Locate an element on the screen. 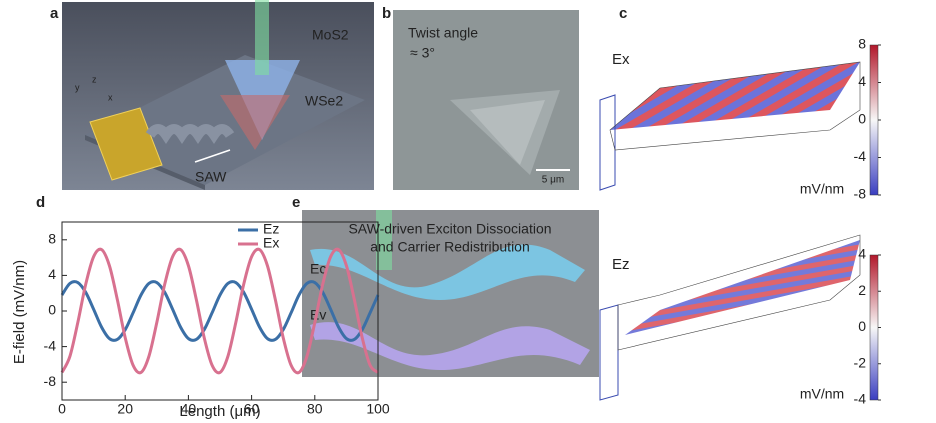 This screenshot has height=423, width=936. panel-label: d is located at coordinates (40, 202).